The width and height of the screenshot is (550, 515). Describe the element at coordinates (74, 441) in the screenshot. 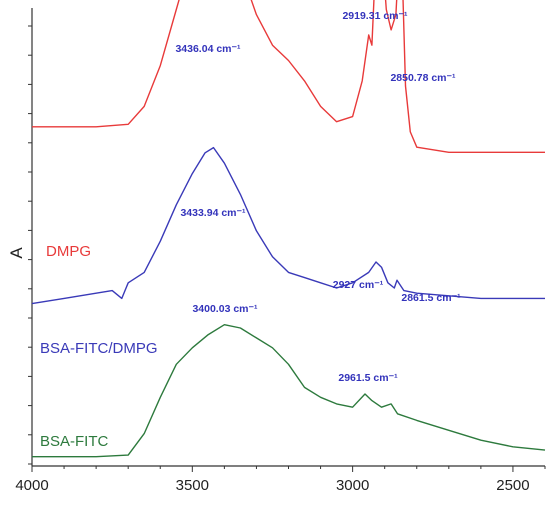

I see `series-label: BSA-FITC` at that location.